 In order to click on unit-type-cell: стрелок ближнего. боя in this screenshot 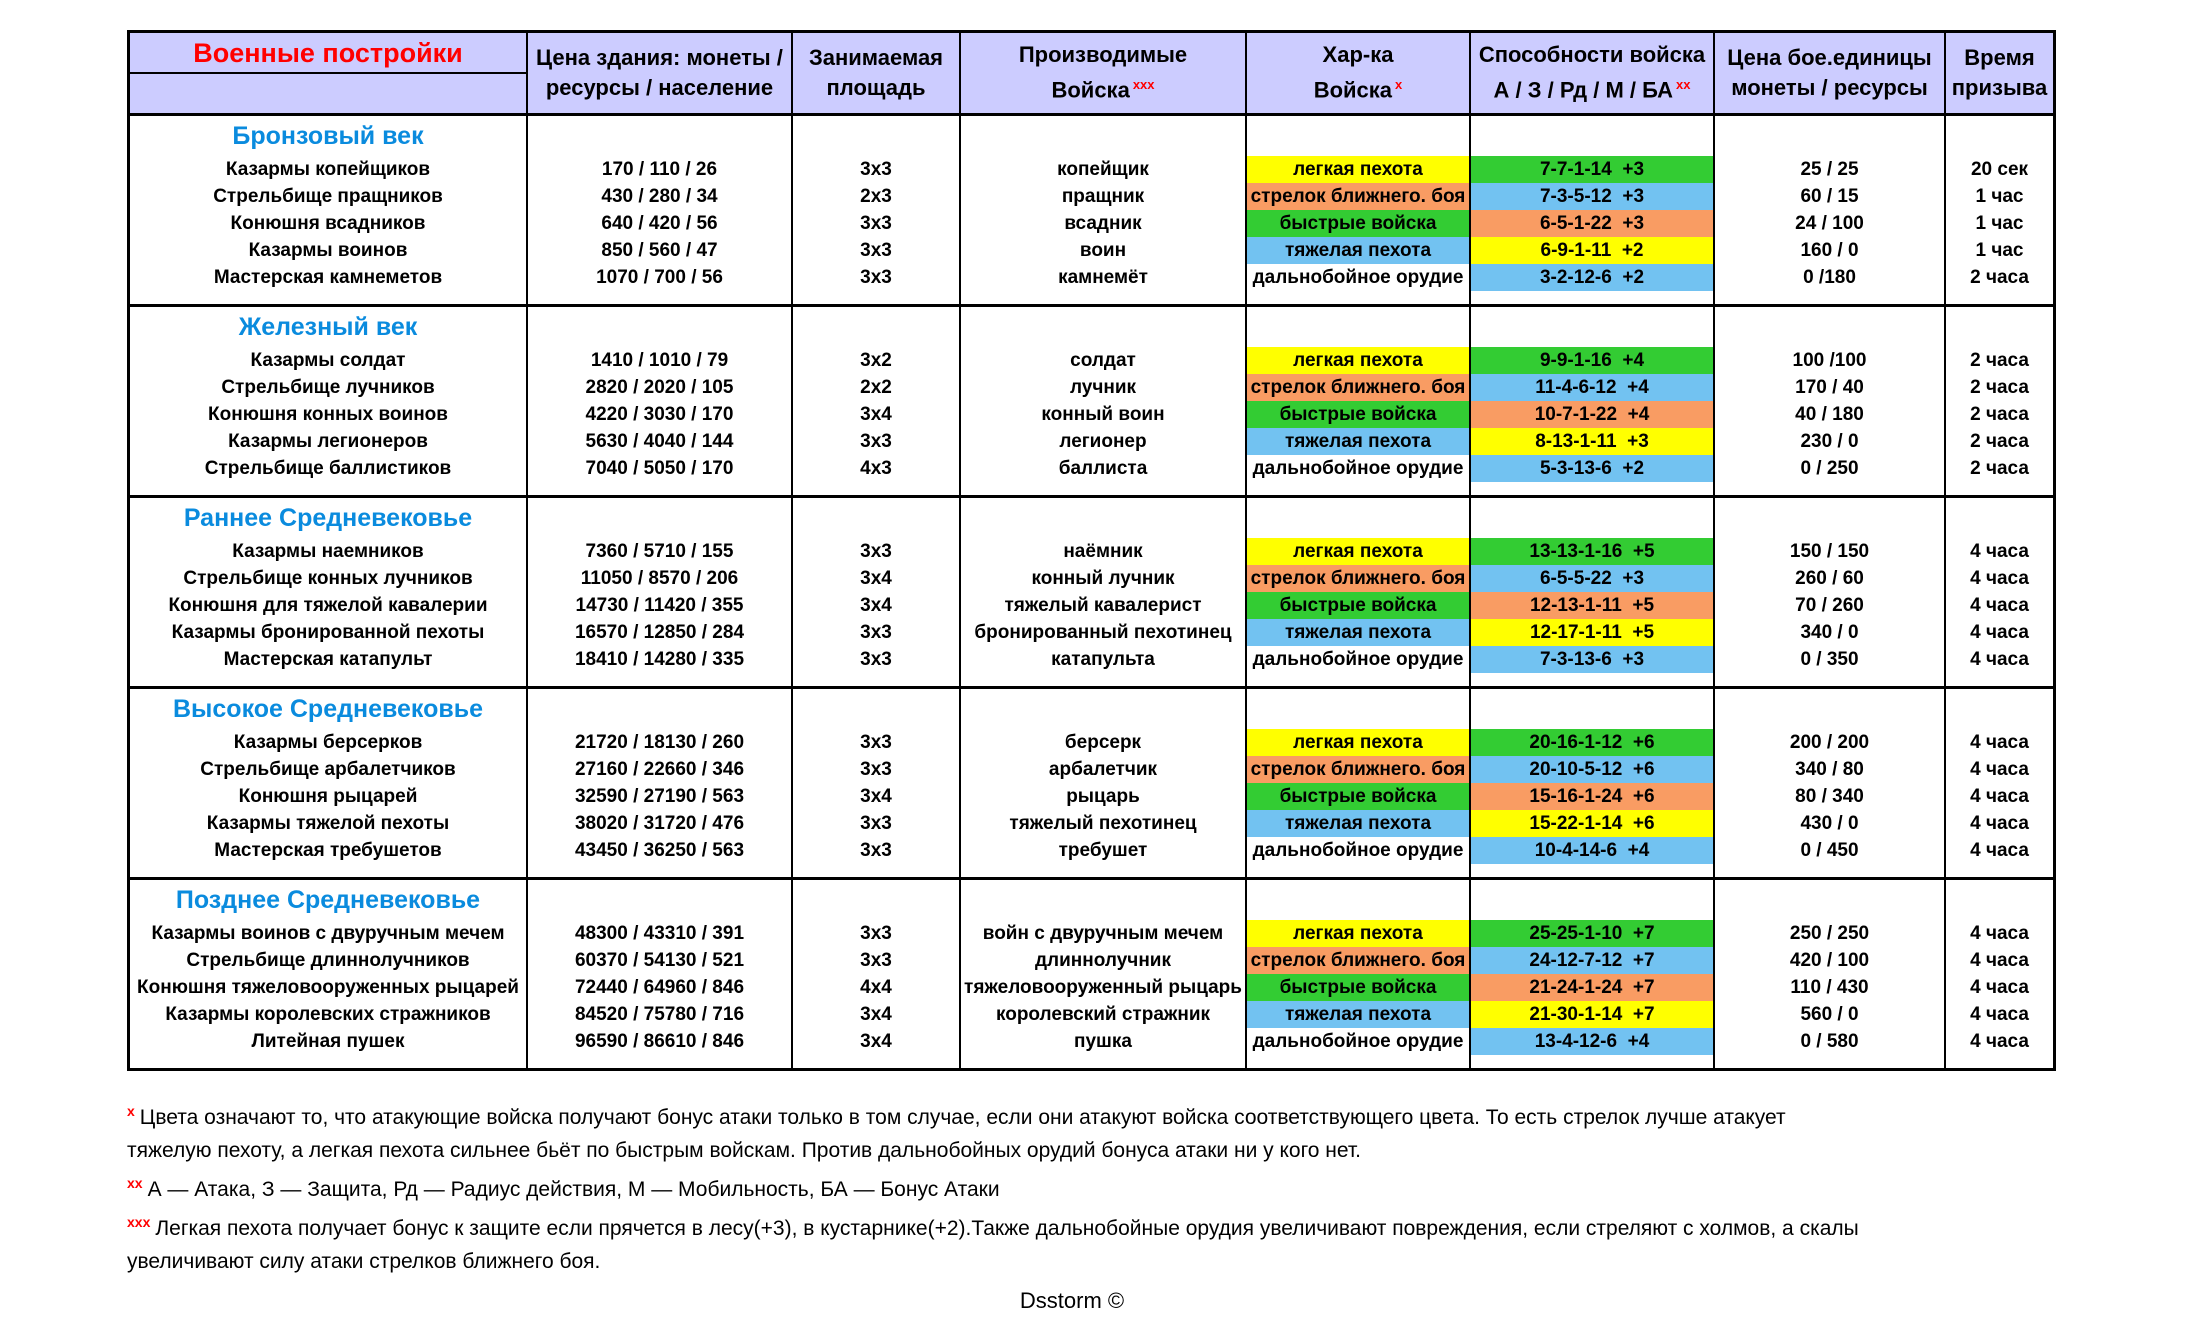, I will do `click(1359, 769)`.